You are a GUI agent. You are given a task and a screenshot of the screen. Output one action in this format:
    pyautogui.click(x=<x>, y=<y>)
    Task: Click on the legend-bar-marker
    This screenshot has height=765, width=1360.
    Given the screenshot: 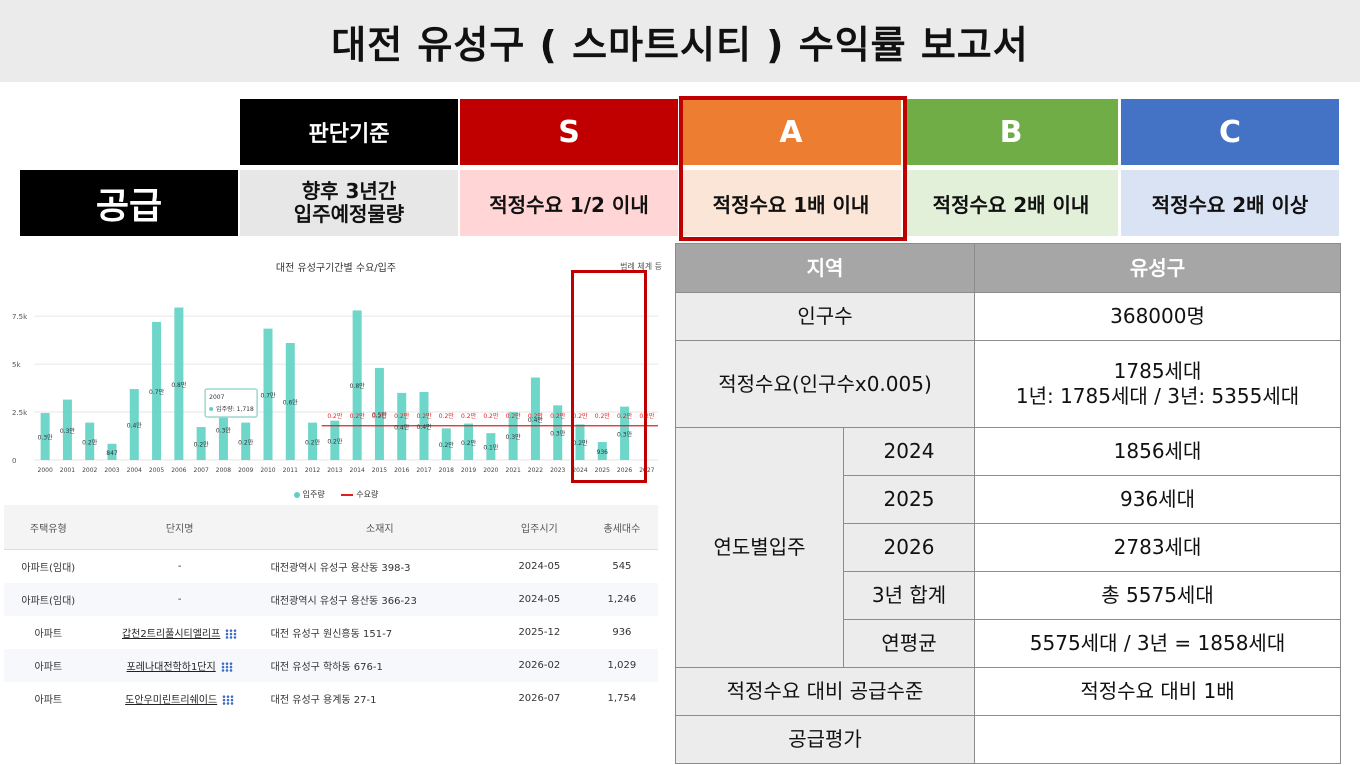 What is the action you would take?
    pyautogui.click(x=296, y=494)
    